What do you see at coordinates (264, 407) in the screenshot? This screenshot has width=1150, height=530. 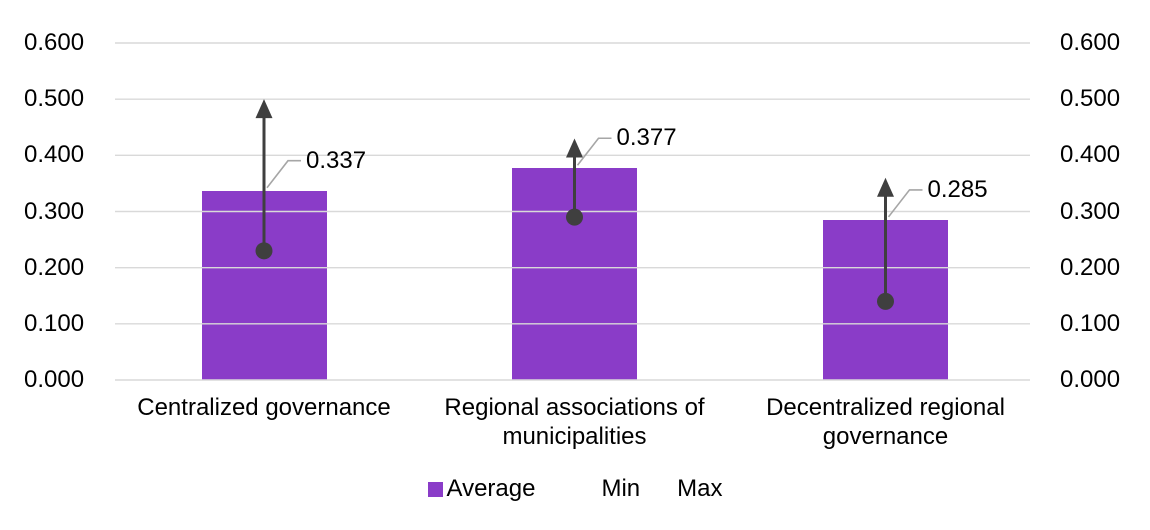 I see `x-axis-category-label: Centralized governance` at bounding box center [264, 407].